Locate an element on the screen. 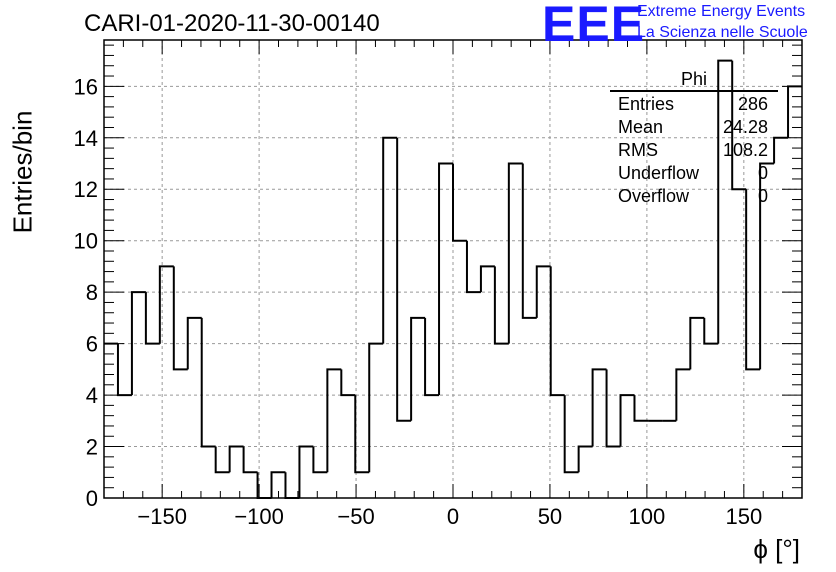  x-tick-label: 0 is located at coordinates (453, 516).